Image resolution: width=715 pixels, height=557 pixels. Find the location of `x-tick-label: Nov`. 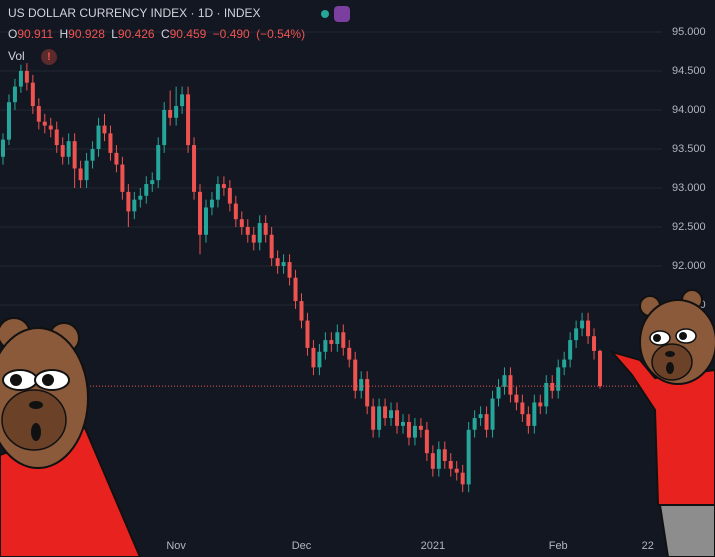

x-tick-label: Nov is located at coordinates (176, 546).